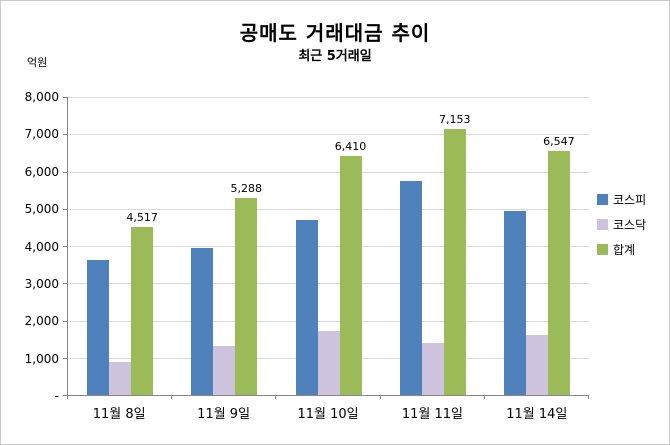  Describe the element at coordinates (41, 358) in the screenshot. I see `y-tick-label: 1,000` at that location.